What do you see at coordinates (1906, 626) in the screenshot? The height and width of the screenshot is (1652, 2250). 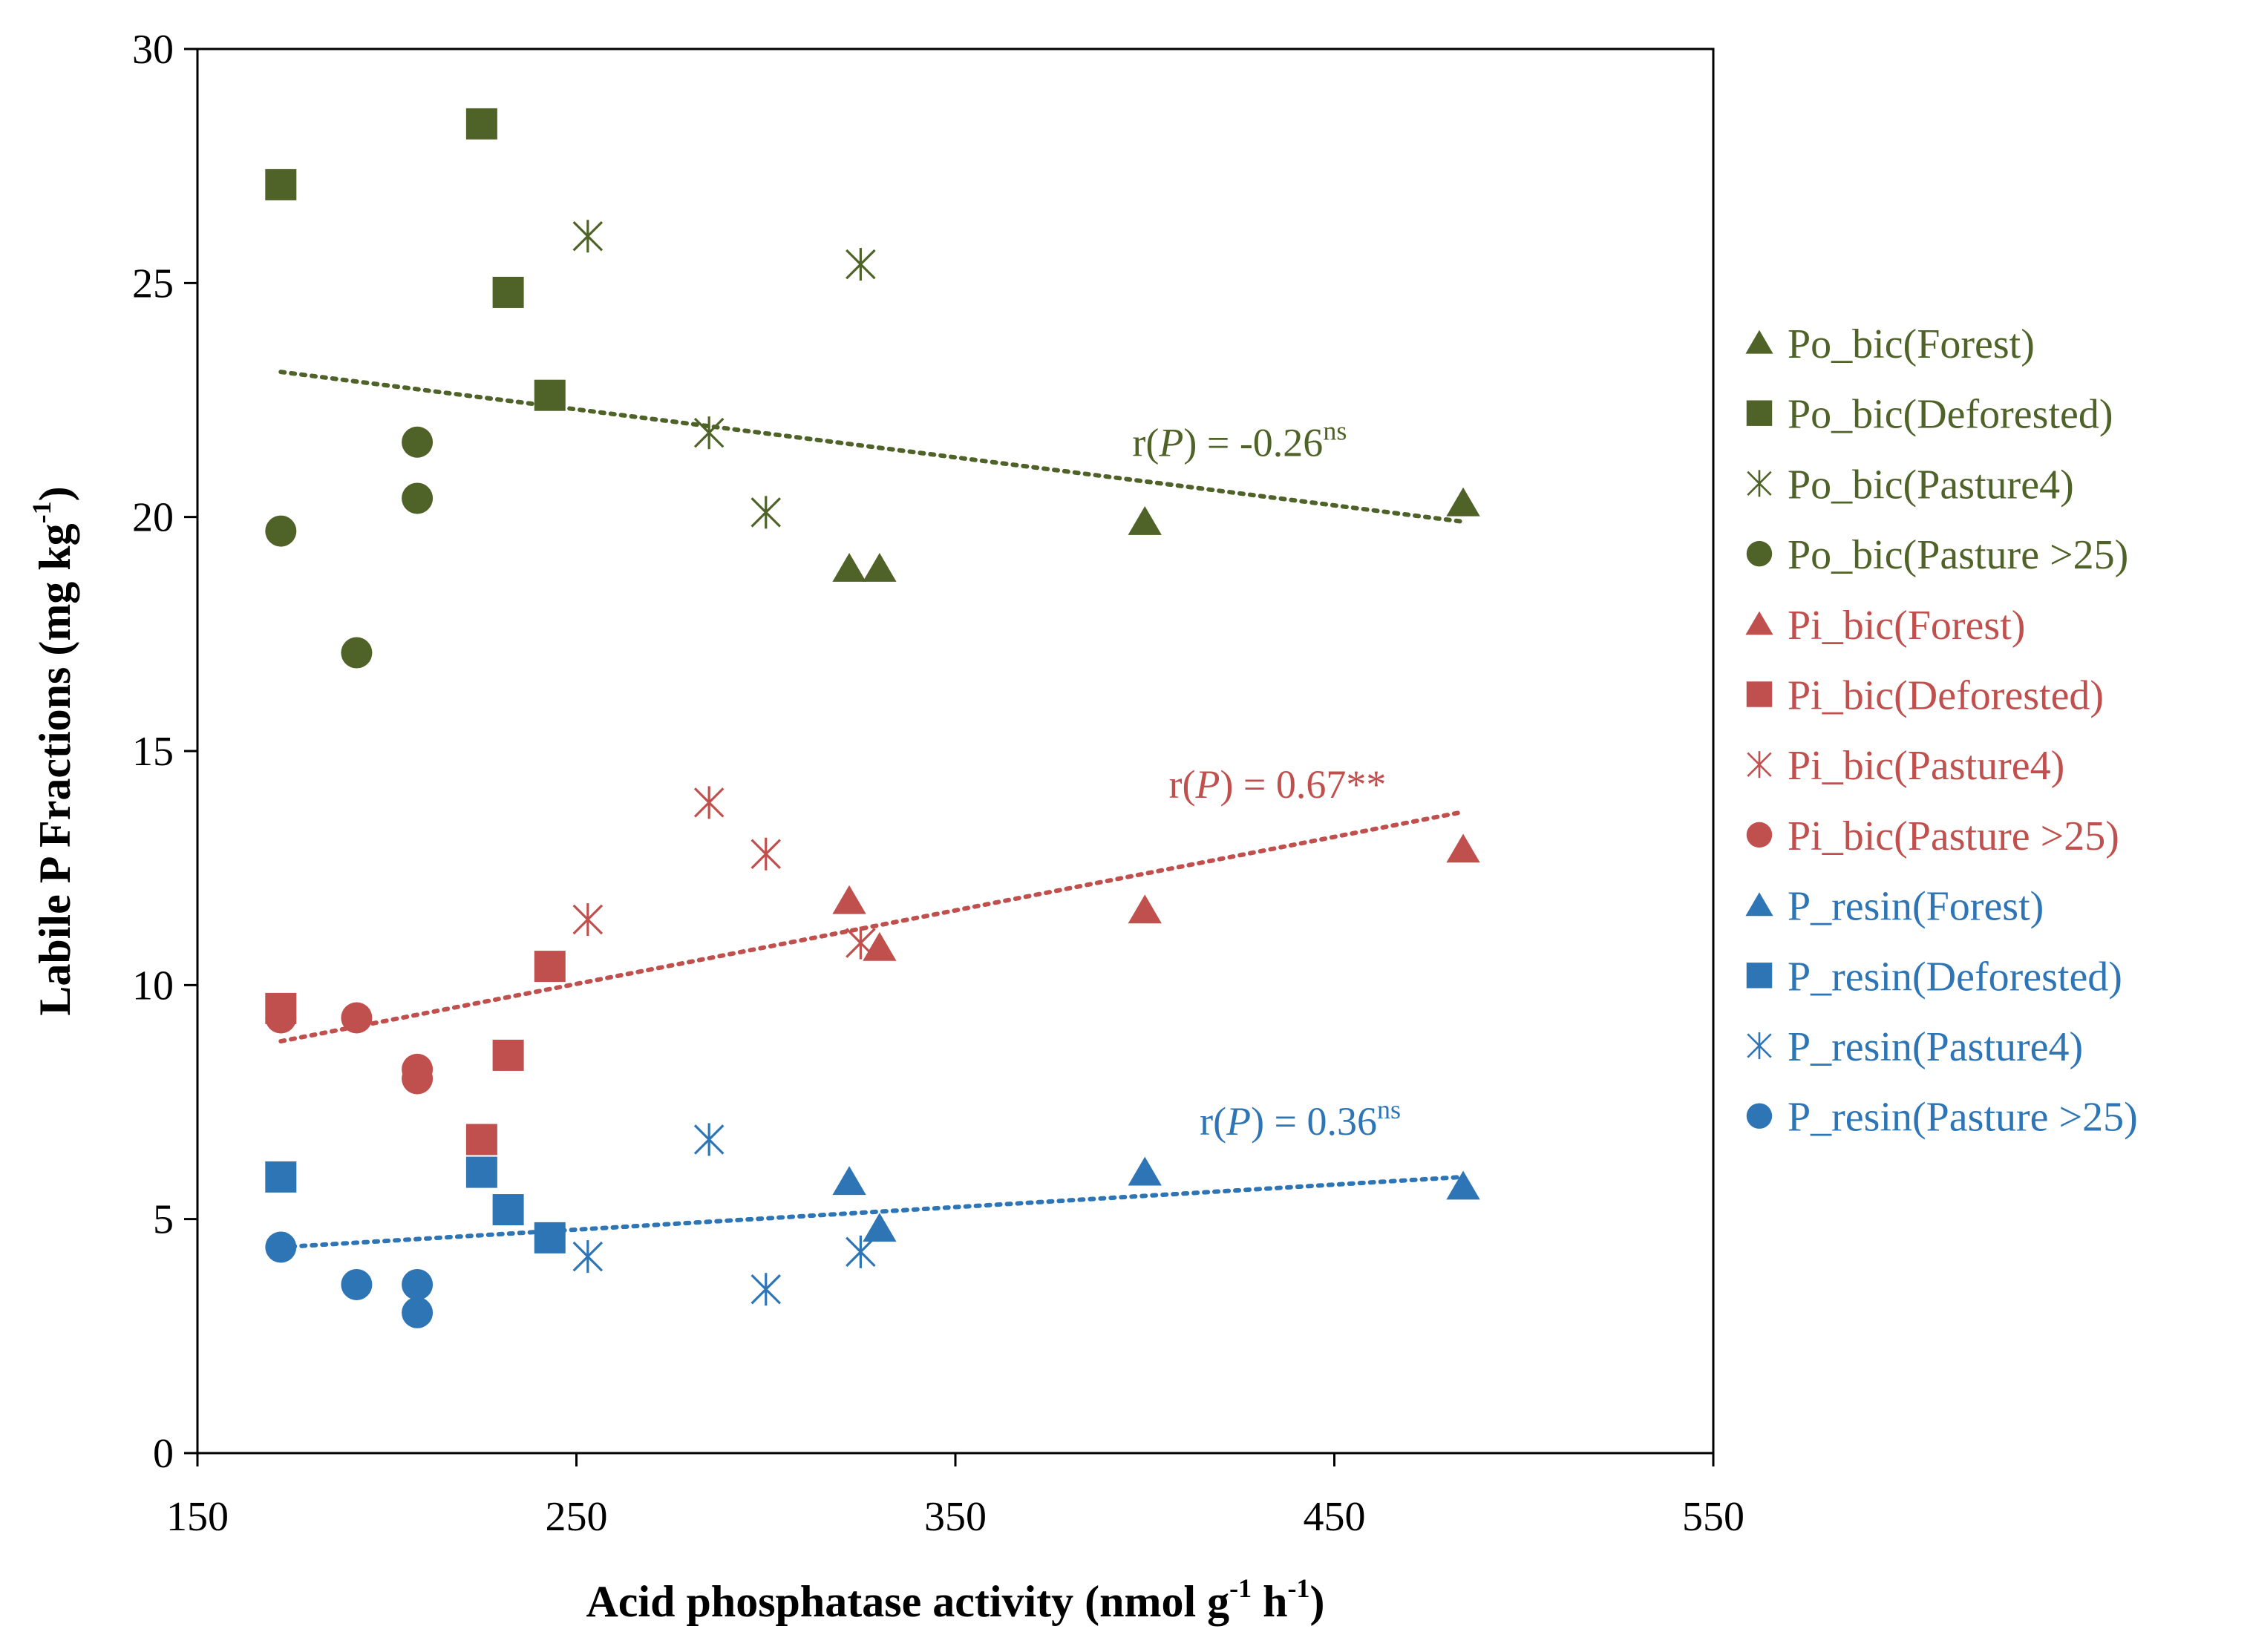 I see `legend-label: Pi_bic(Forest)` at bounding box center [1906, 626].